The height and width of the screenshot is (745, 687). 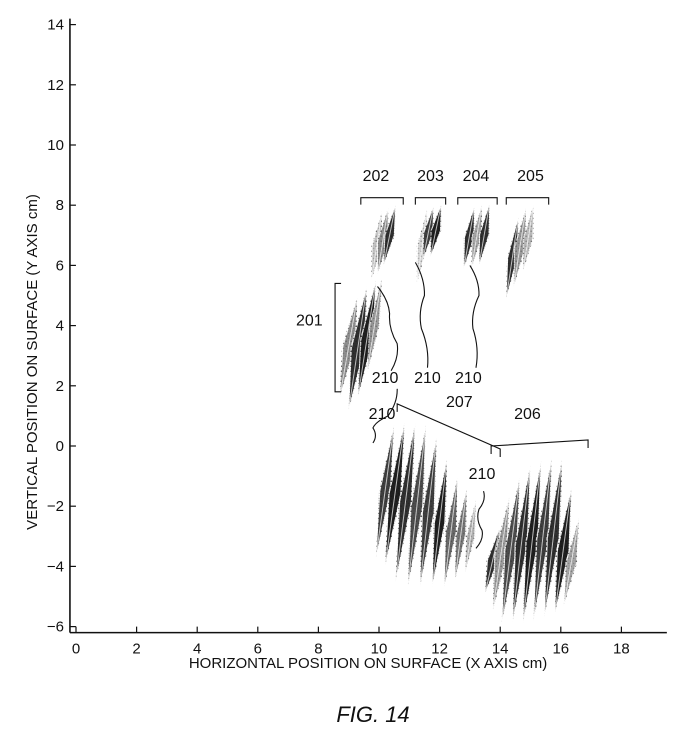 I want to click on region-label: 204, so click(x=476, y=176).